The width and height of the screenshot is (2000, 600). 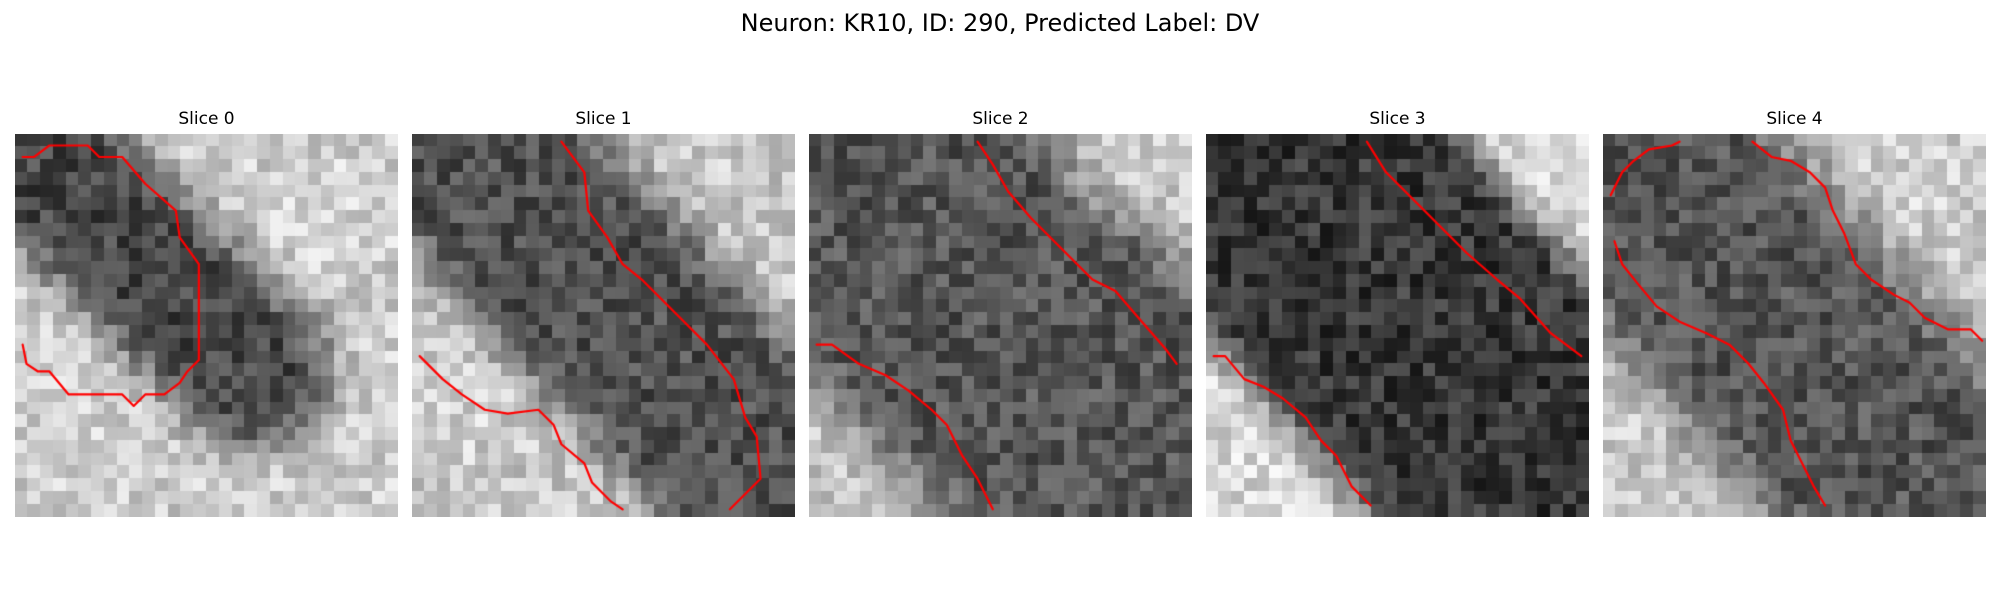 I want to click on slice-panel-2: Slice 2, so click(x=1000, y=313).